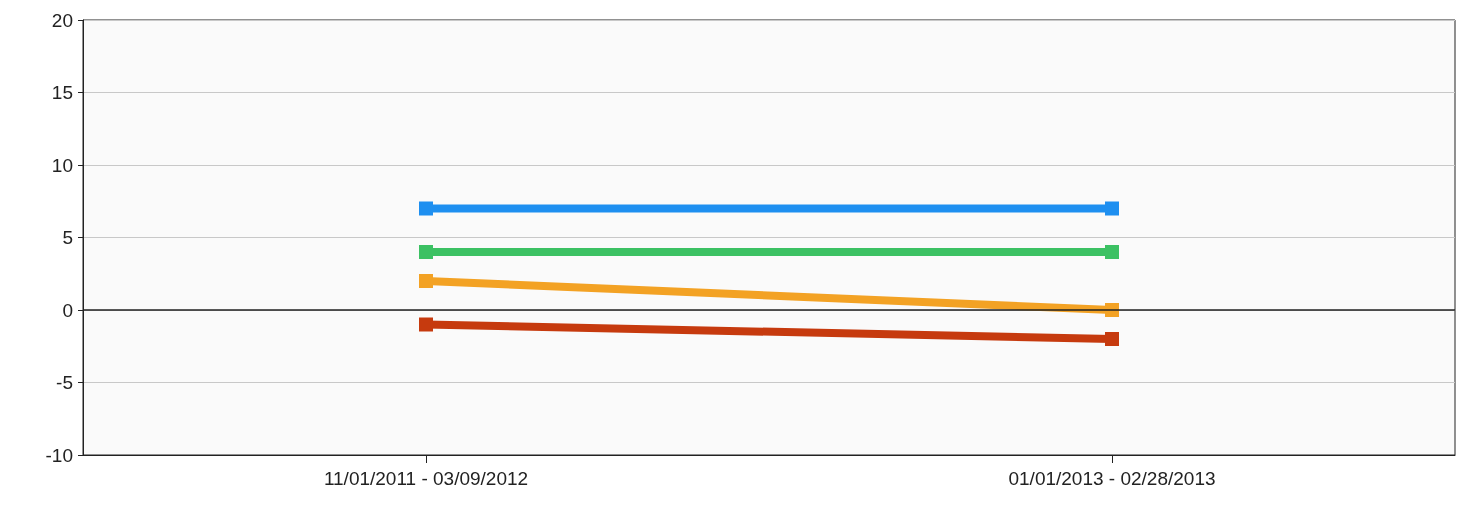 Image resolution: width=1463 pixels, height=516 pixels. What do you see at coordinates (67, 237) in the screenshot?
I see `y-tick-label: 5` at bounding box center [67, 237].